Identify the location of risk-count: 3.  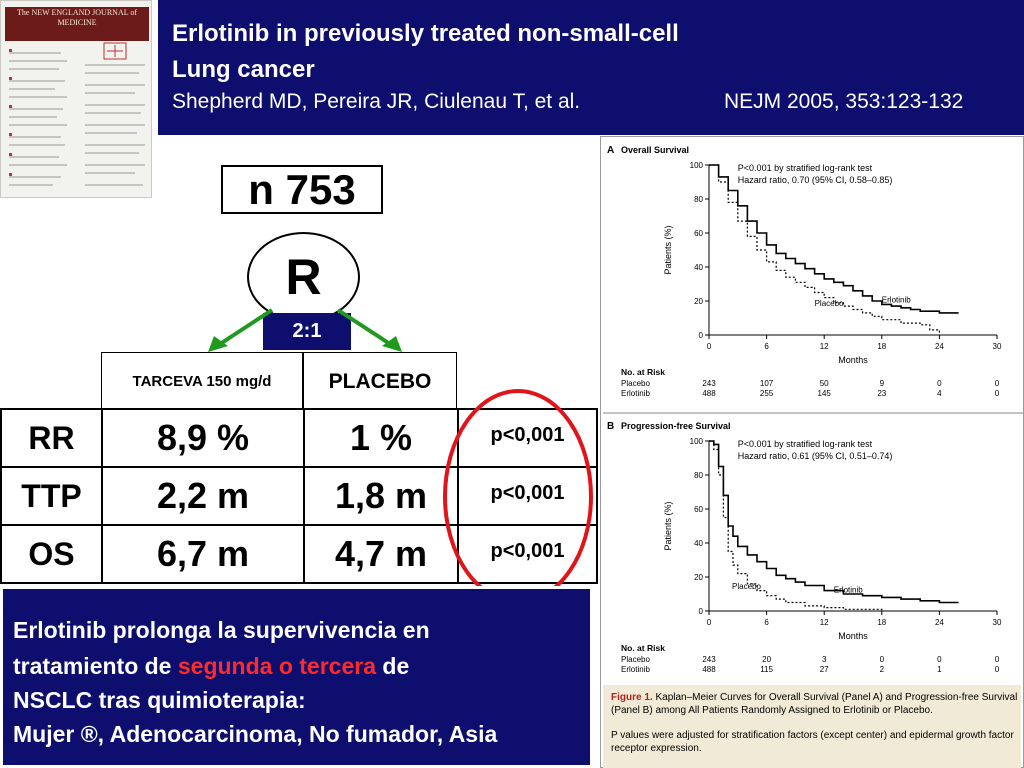
(824, 659).